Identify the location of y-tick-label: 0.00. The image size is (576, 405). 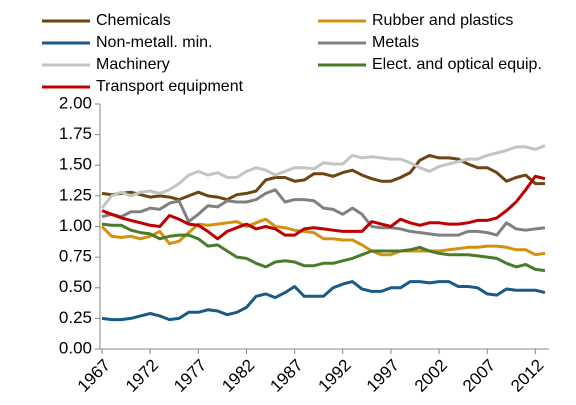
(75, 347).